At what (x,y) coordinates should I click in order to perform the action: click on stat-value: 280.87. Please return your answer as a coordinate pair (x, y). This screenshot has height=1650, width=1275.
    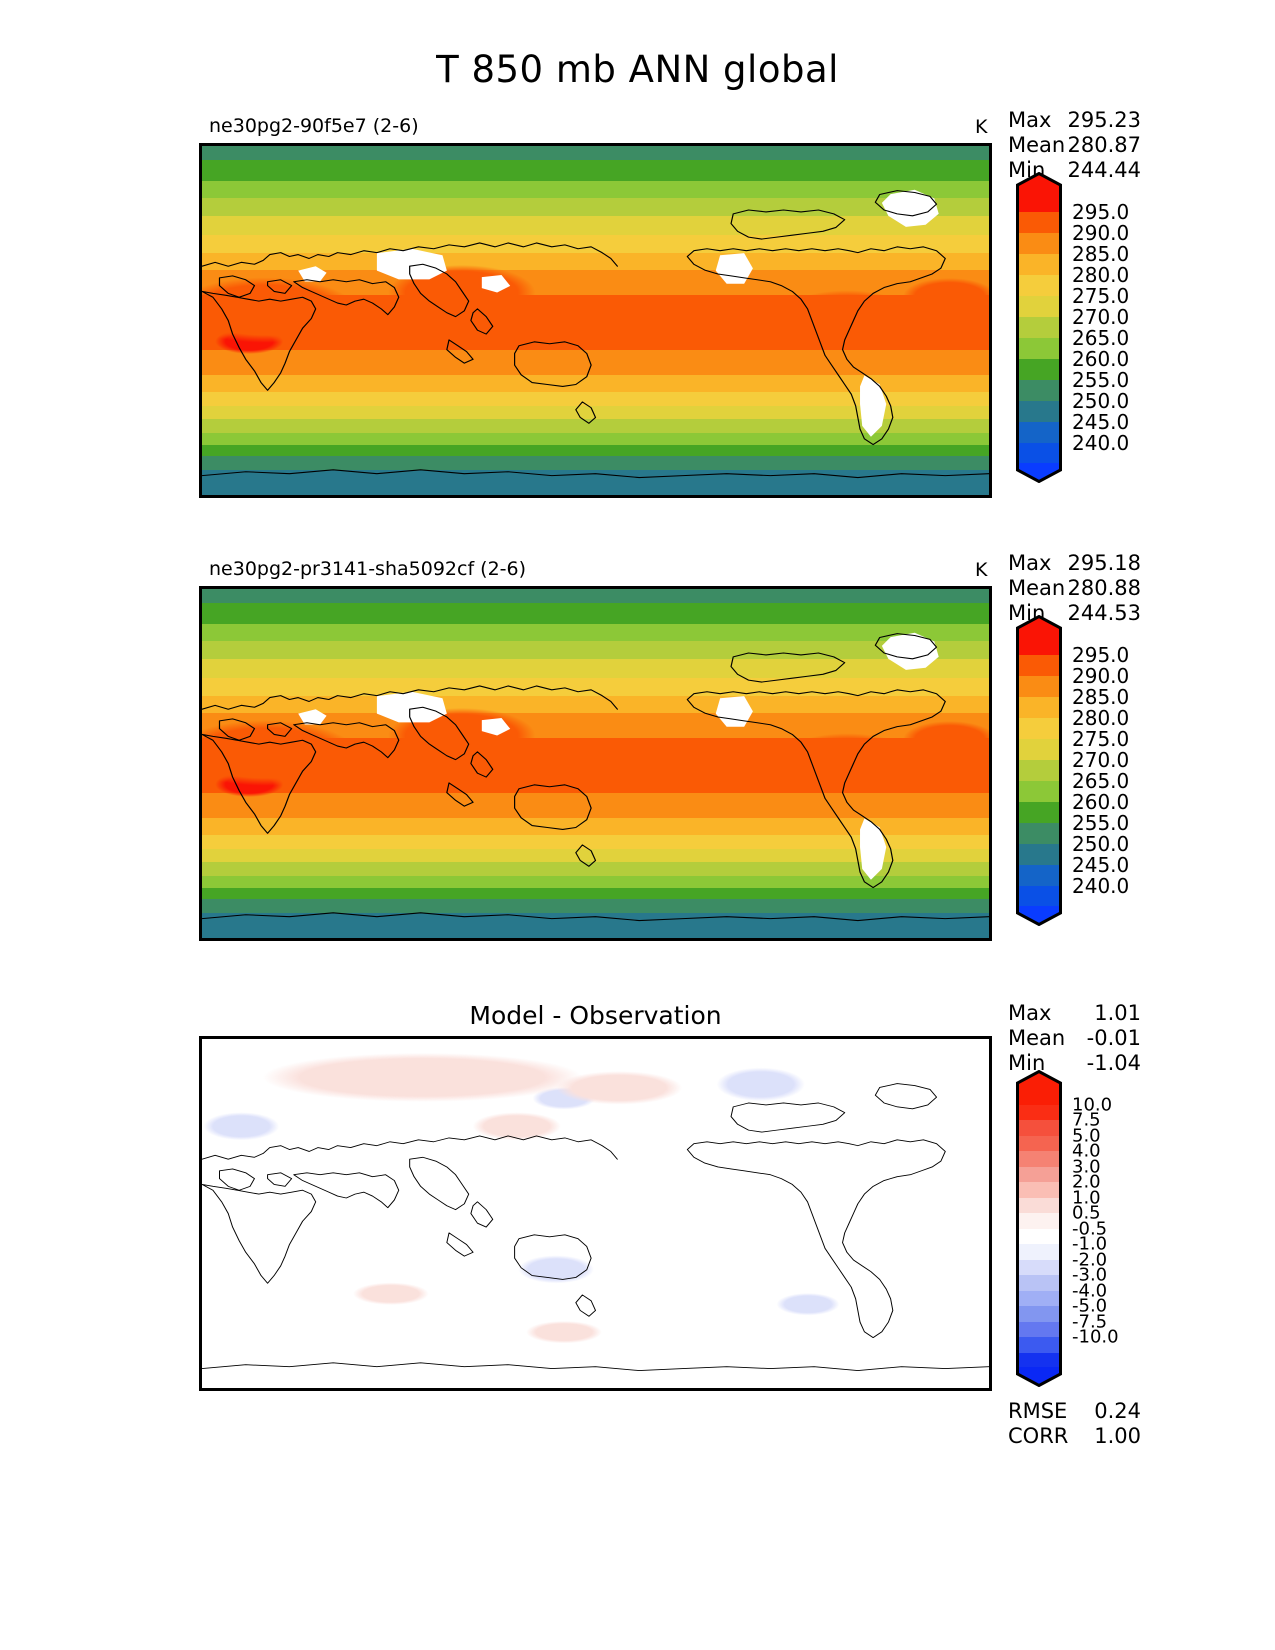
    Looking at the image, I should click on (1104, 145).